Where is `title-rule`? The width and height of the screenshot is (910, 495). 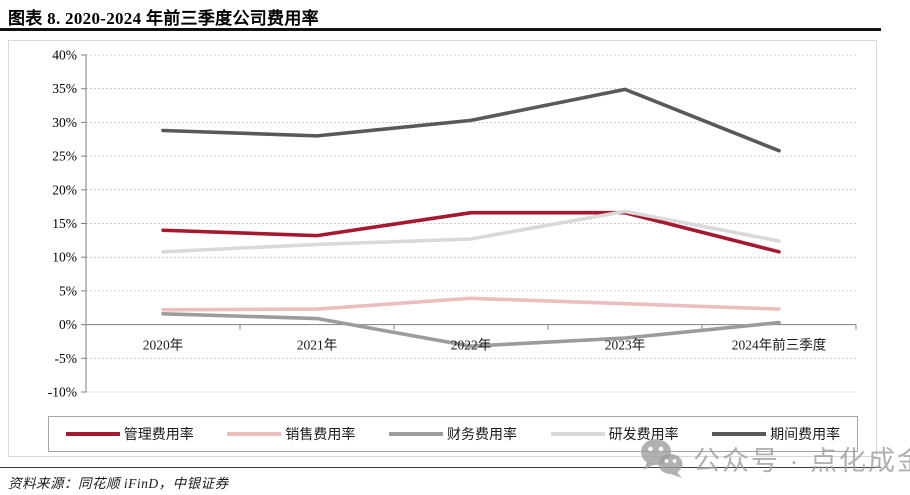
title-rule is located at coordinates (440, 29).